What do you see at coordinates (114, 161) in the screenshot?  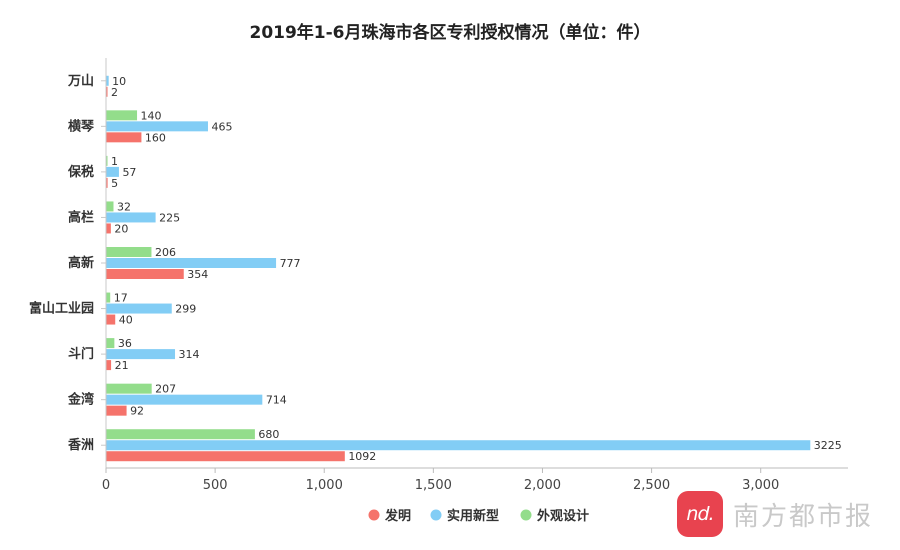 I see `data-label: 1` at bounding box center [114, 161].